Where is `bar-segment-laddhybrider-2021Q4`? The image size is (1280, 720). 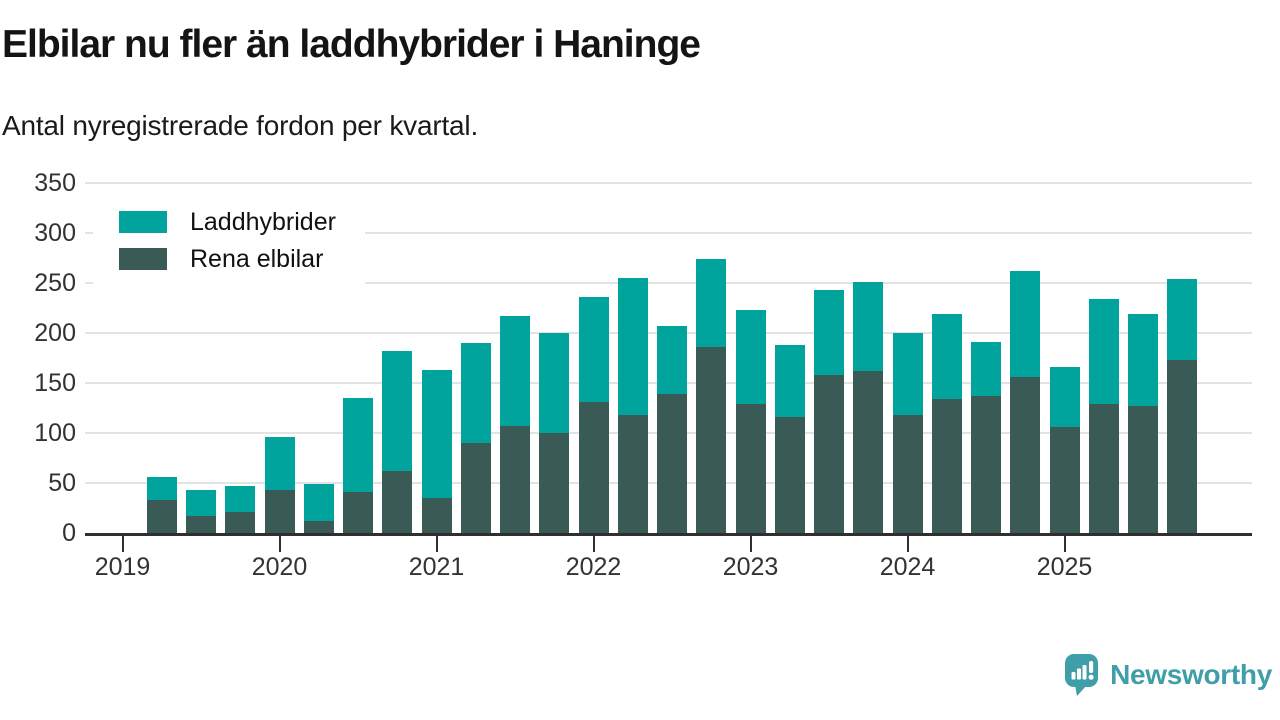 bar-segment-laddhybrider-2021Q4 is located at coordinates (554, 383).